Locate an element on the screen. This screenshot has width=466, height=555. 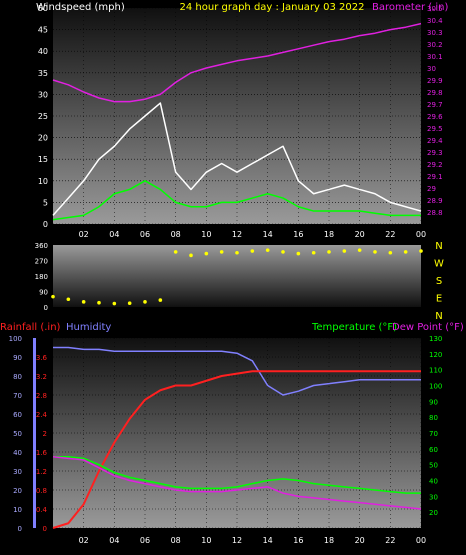
humidity-ytick: 90 is located at coordinates (17, 358).